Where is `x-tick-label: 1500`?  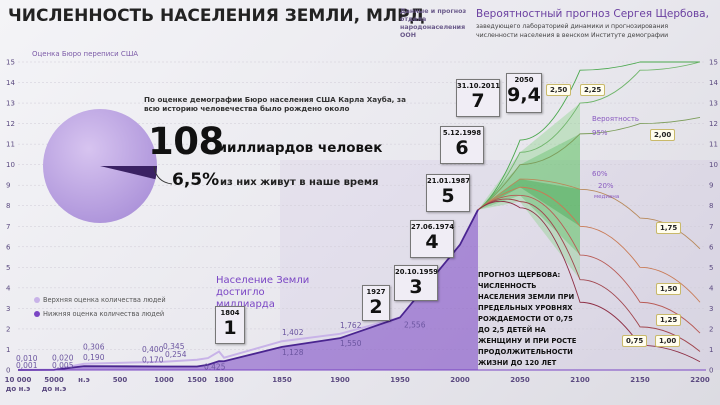
x-tick-label: 1500 is located at coordinates (197, 380).